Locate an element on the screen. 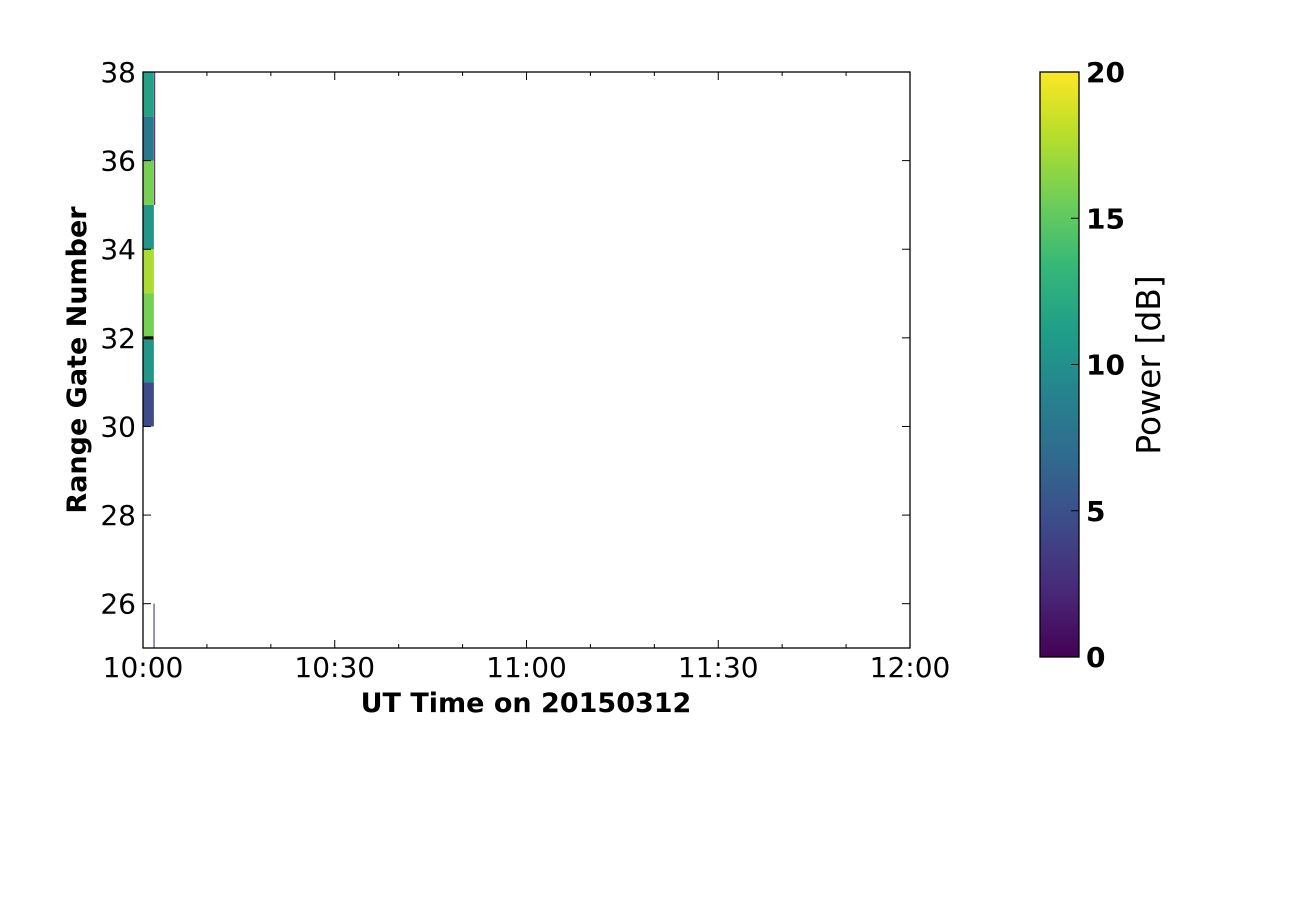  y-axis-label: Range Gate Number is located at coordinates (77, 360).